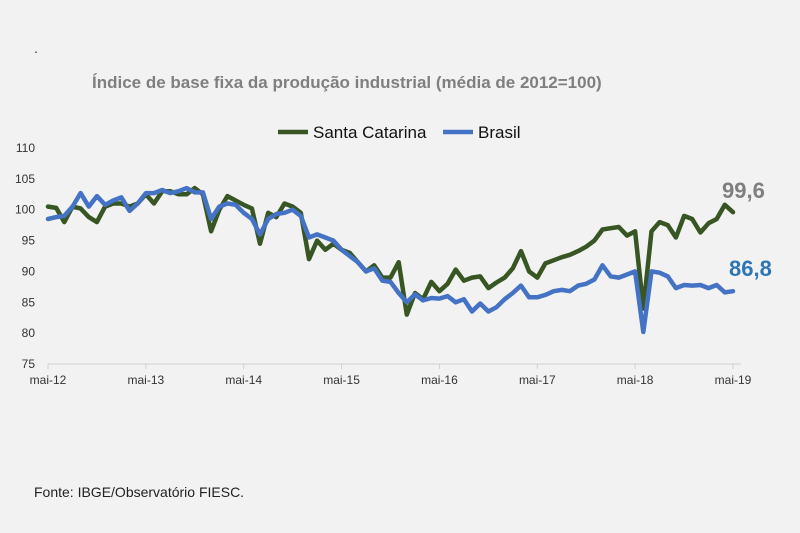  I want to click on x-tick-label: mai-17, so click(537, 380).